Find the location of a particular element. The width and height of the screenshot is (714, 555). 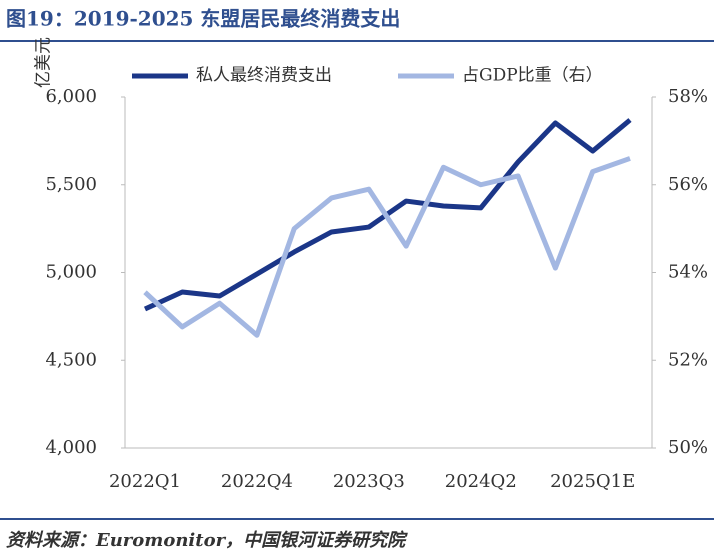

y-tick-label: 6,000 is located at coordinates (71, 96).